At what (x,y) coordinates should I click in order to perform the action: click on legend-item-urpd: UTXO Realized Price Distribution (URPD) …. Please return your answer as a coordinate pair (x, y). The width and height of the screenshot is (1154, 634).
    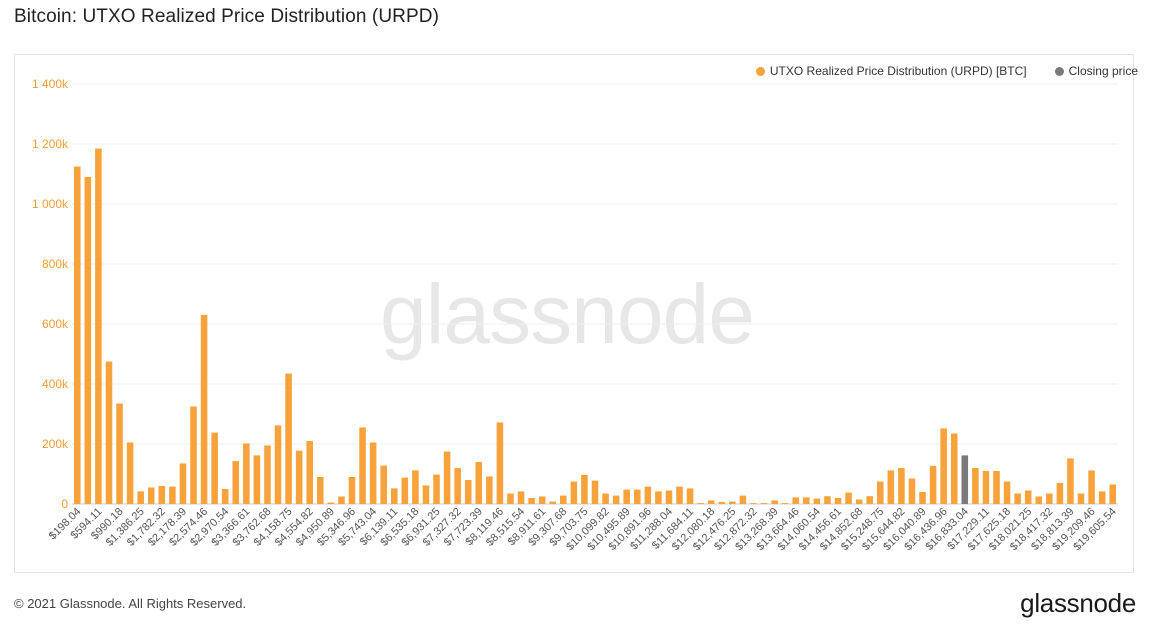
    Looking at the image, I should click on (891, 71).